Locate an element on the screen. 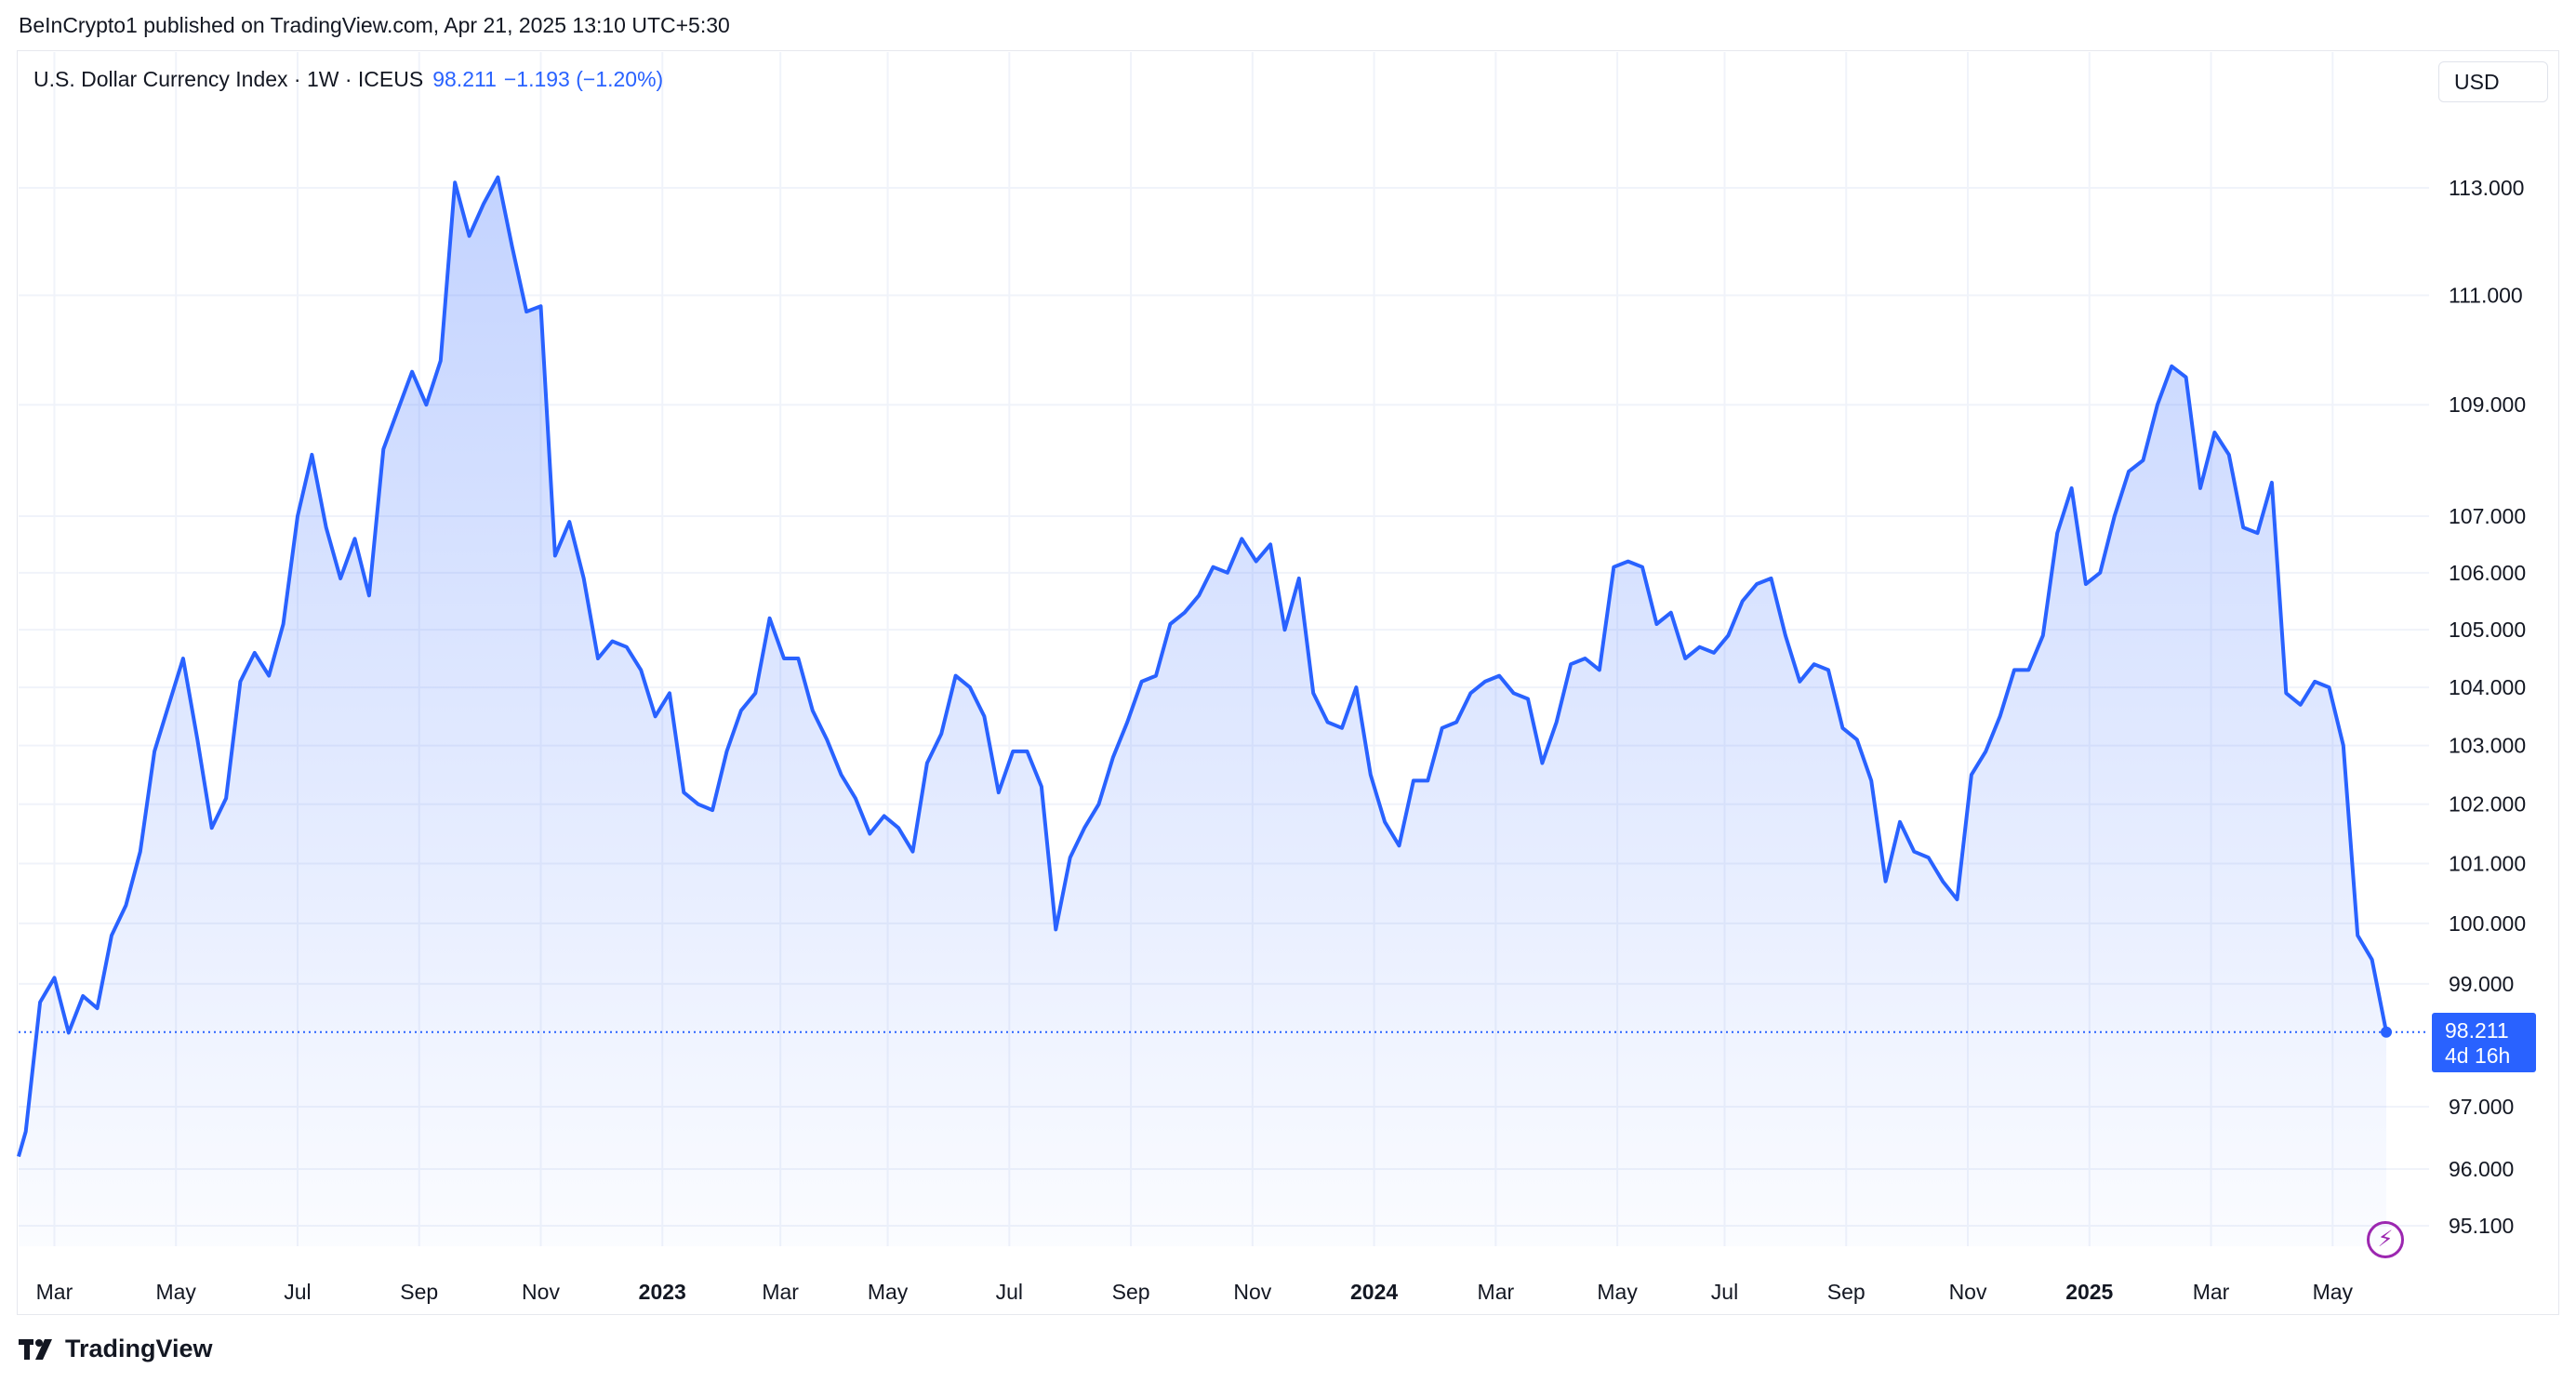 The height and width of the screenshot is (1382, 2576). tradingview-logo-icon is located at coordinates (35, 1349).